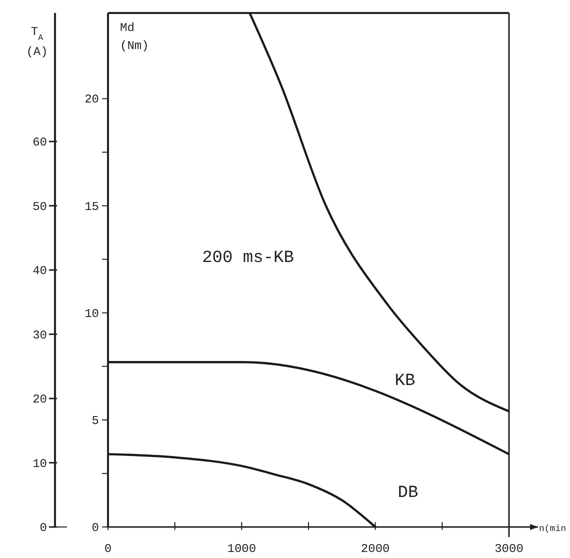  What do you see at coordinates (509, 549) in the screenshot?
I see `x-tick-label: 3000` at bounding box center [509, 549].